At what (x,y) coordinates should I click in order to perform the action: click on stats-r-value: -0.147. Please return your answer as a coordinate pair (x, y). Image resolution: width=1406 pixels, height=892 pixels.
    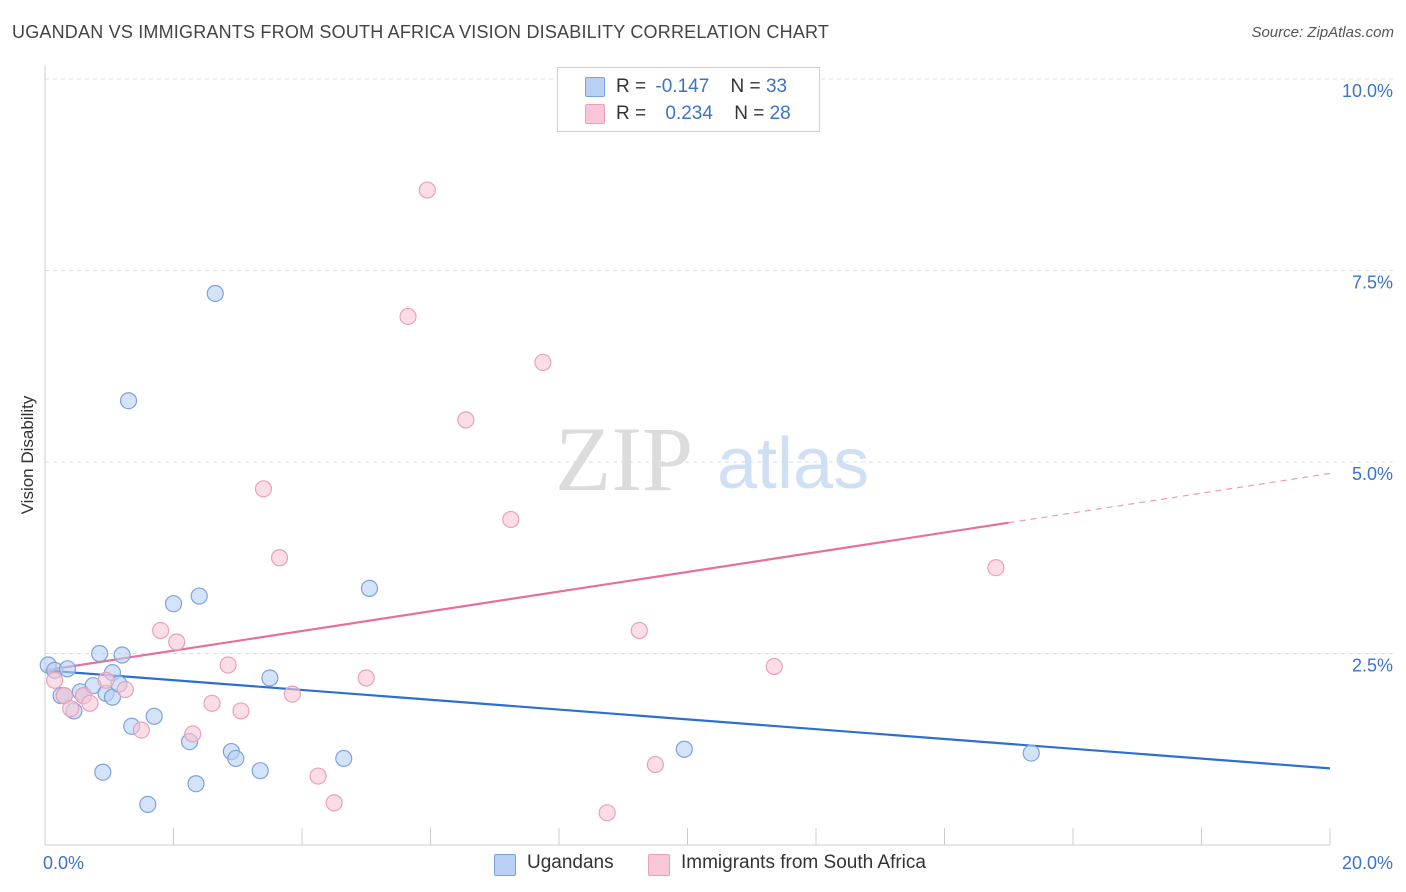
    Looking at the image, I should click on (682, 86).